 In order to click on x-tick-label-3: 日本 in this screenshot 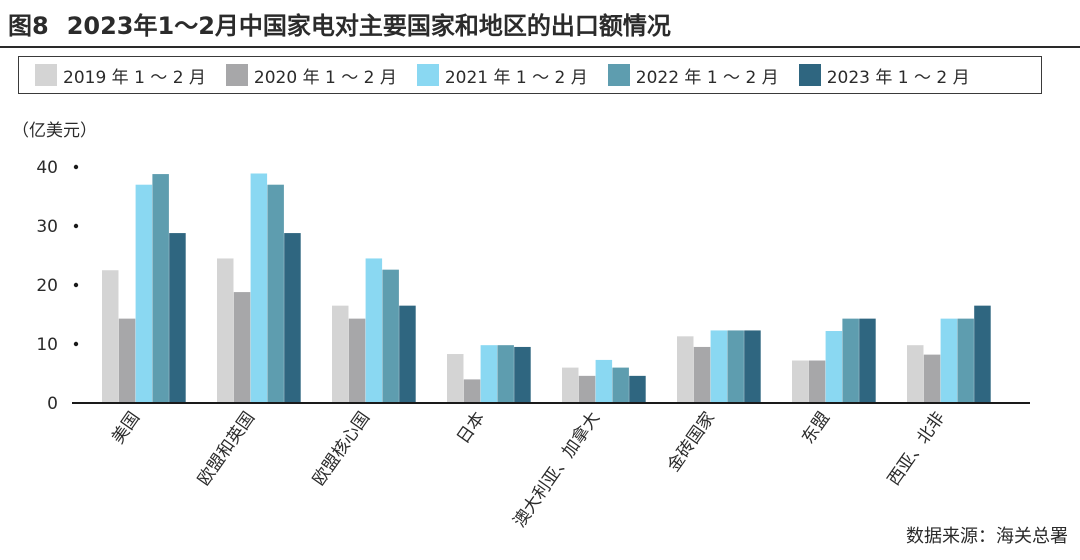, I will do `click(471, 427)`.